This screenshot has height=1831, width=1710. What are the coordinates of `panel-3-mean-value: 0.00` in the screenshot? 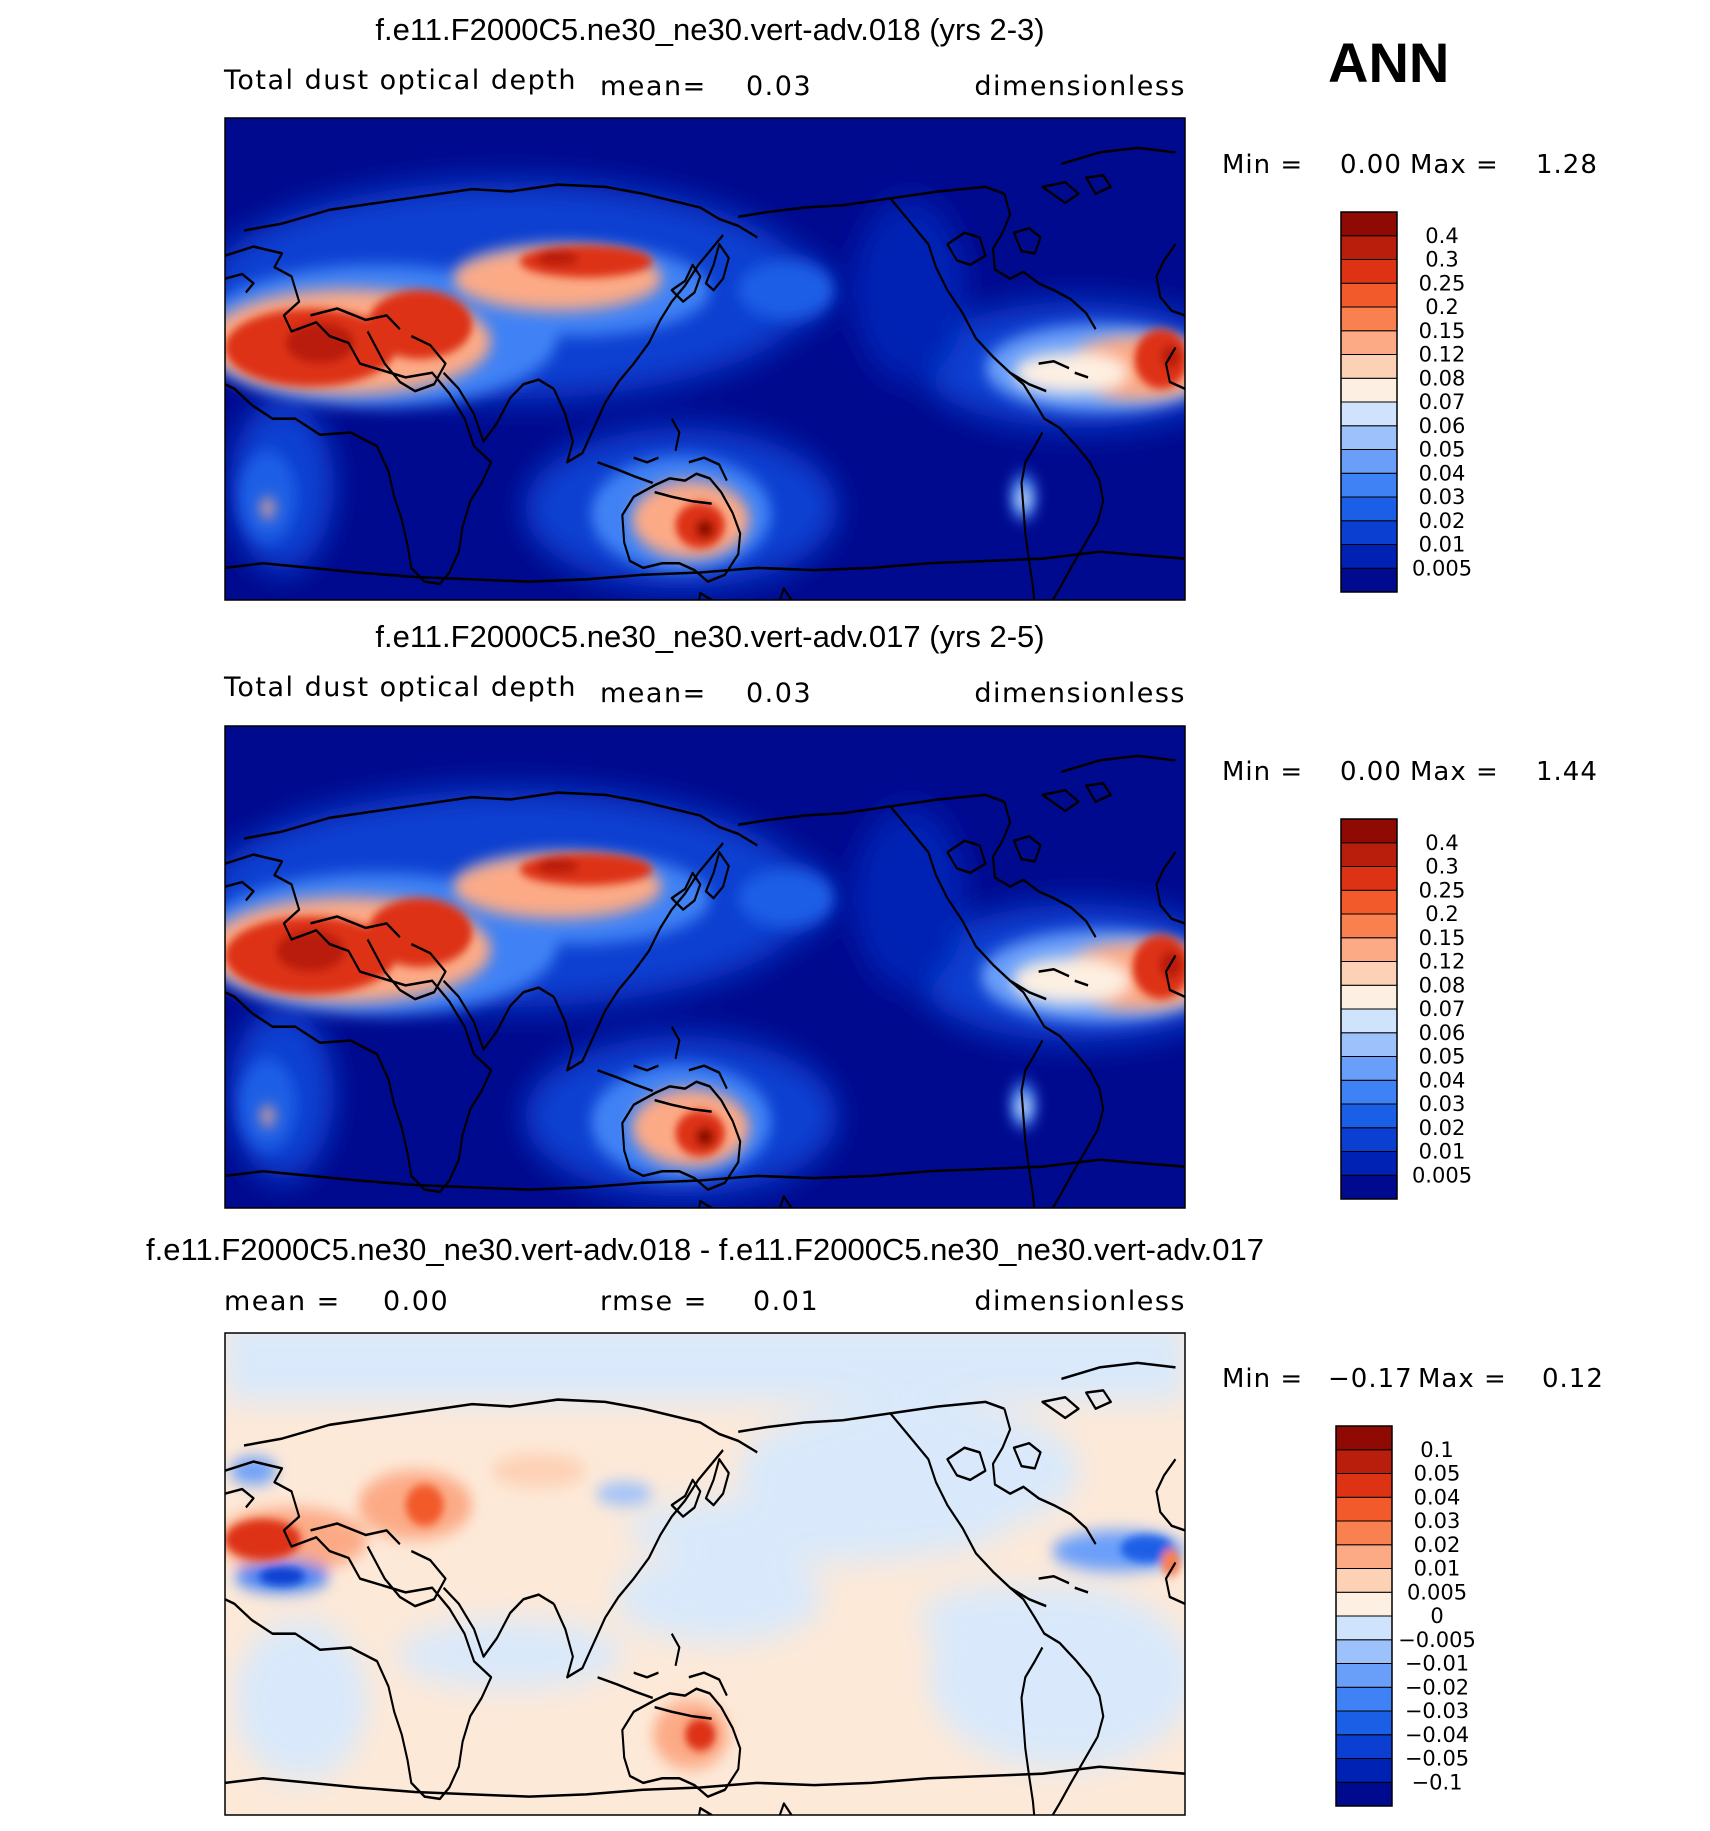 It's located at (416, 1301).